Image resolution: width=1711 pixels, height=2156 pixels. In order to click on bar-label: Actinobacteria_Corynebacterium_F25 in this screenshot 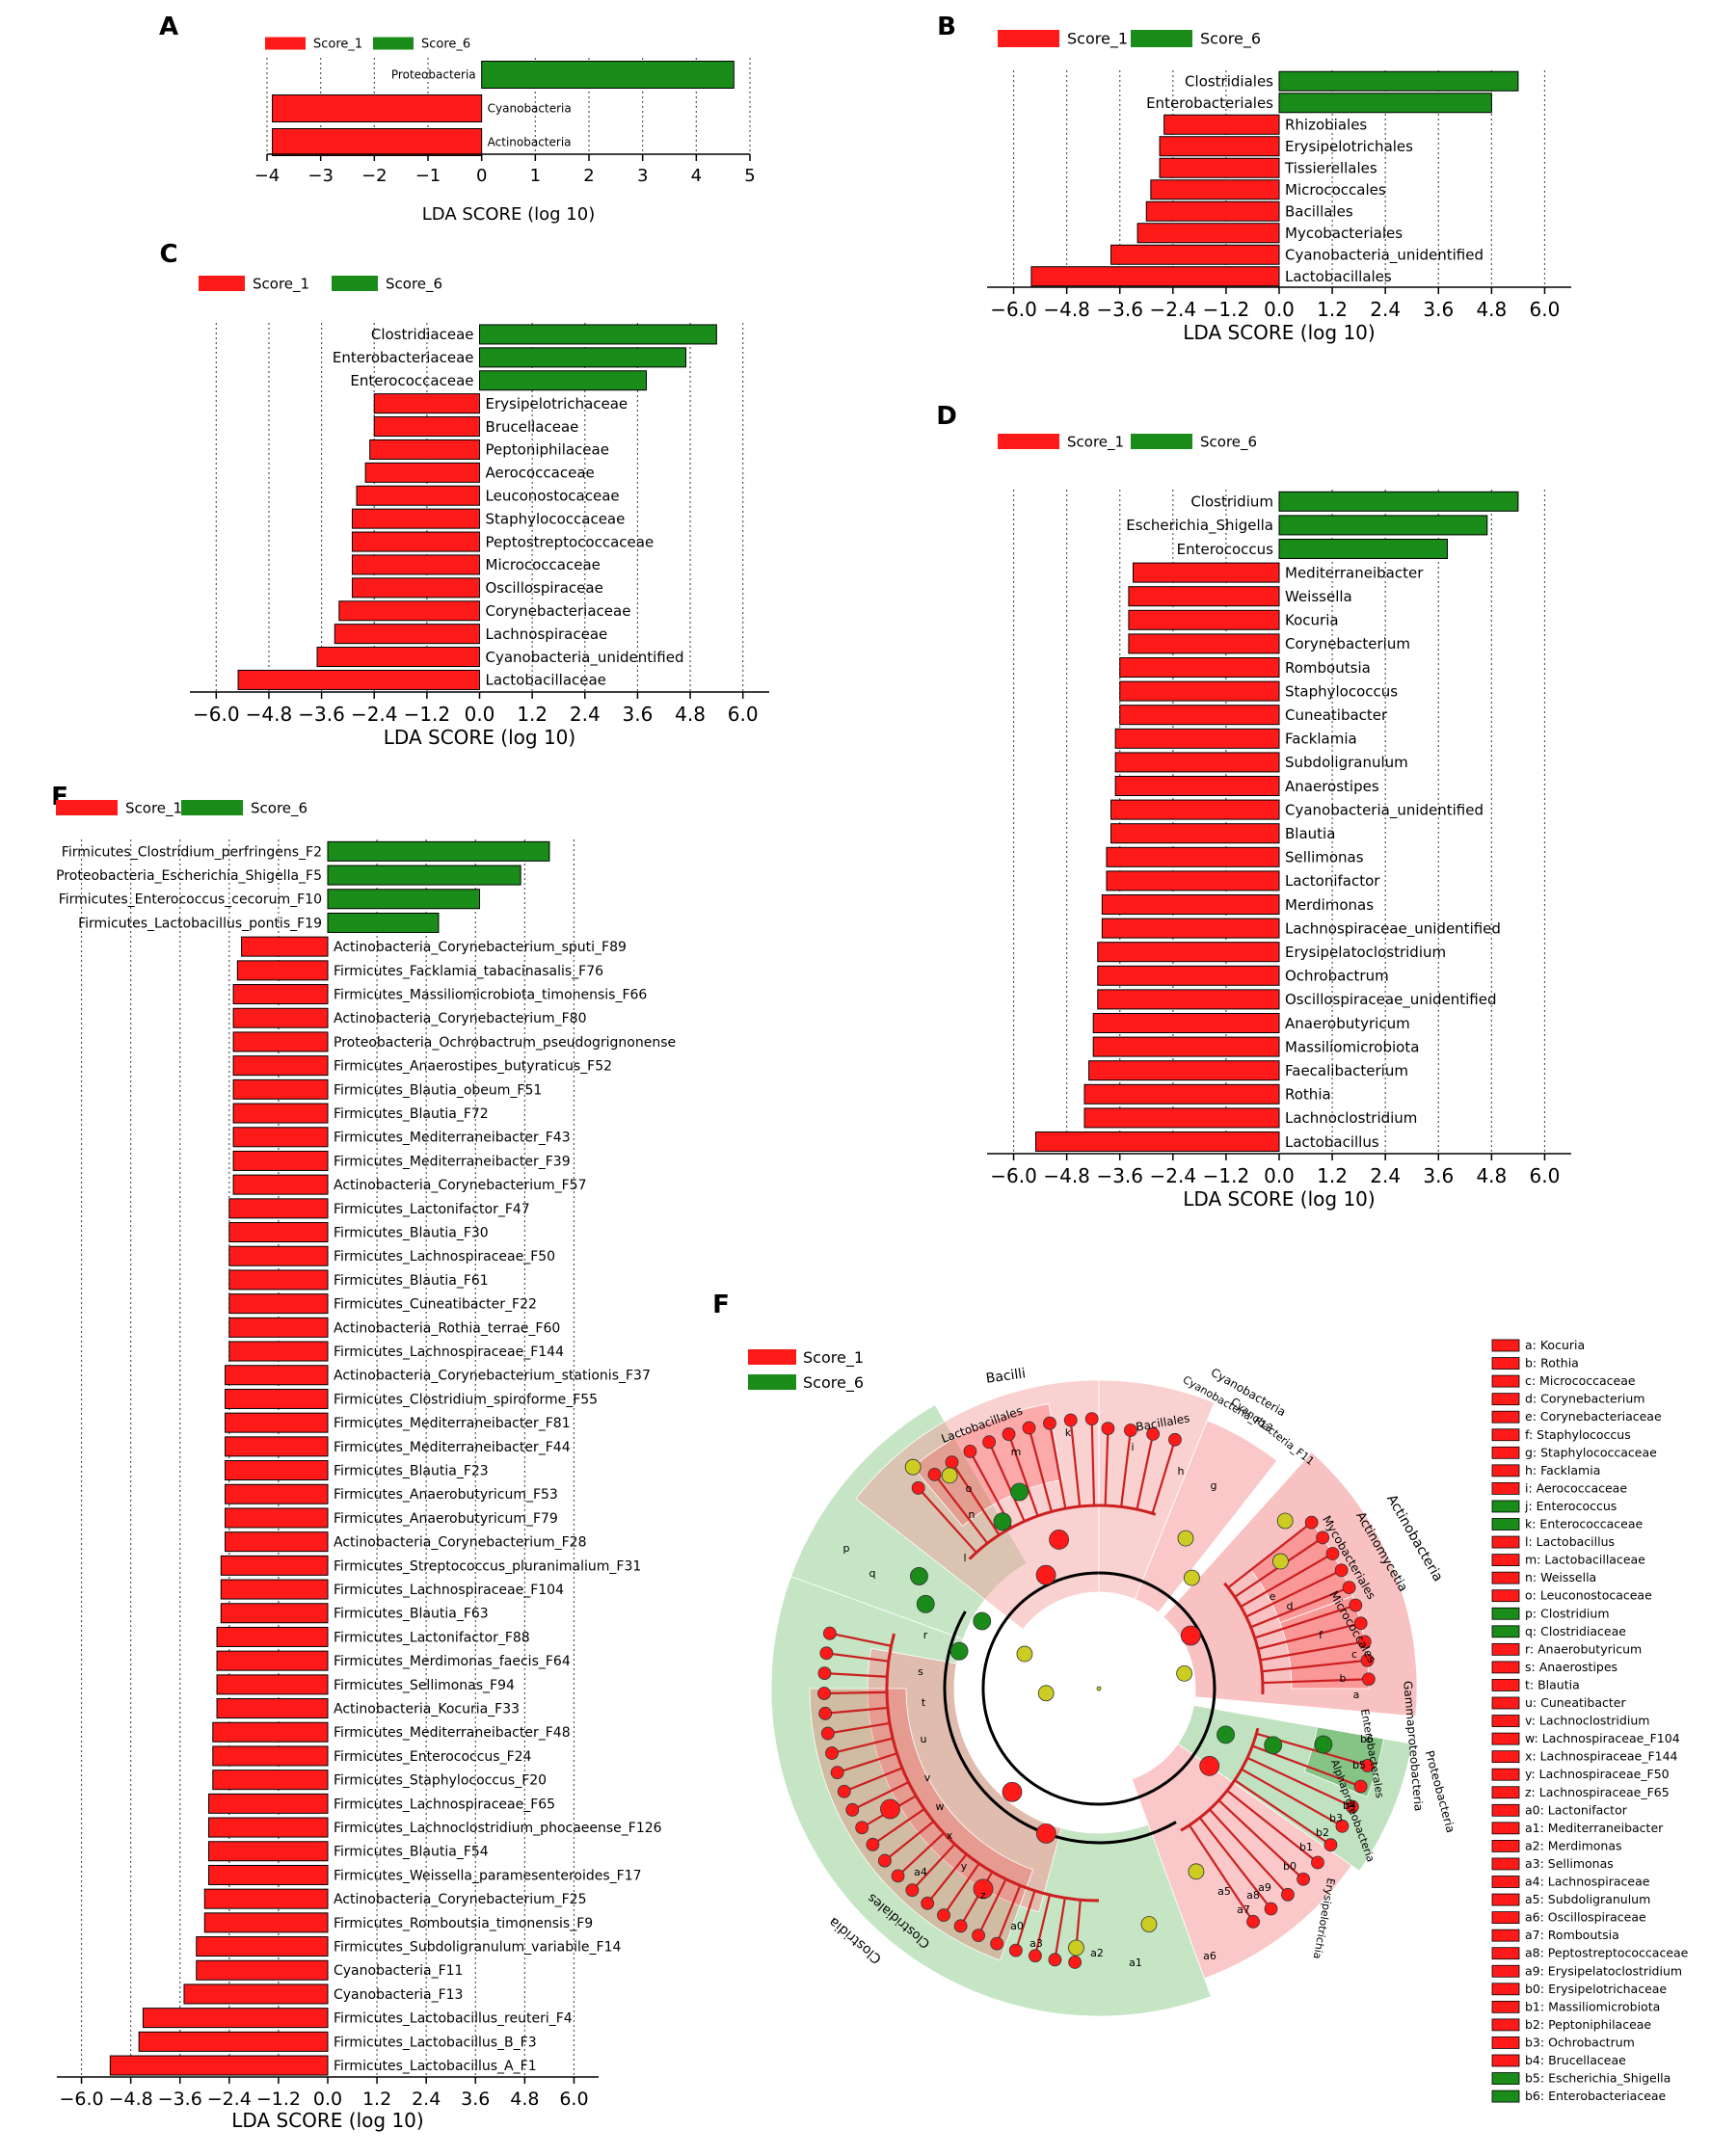, I will do `click(460, 1899)`.